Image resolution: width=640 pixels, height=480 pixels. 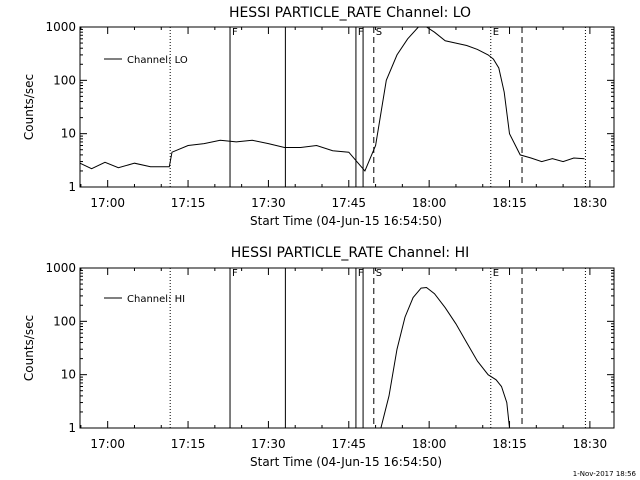 I want to click on chart-title: HESSI PARTICLE_RATE Channel: LO, so click(x=350, y=13).